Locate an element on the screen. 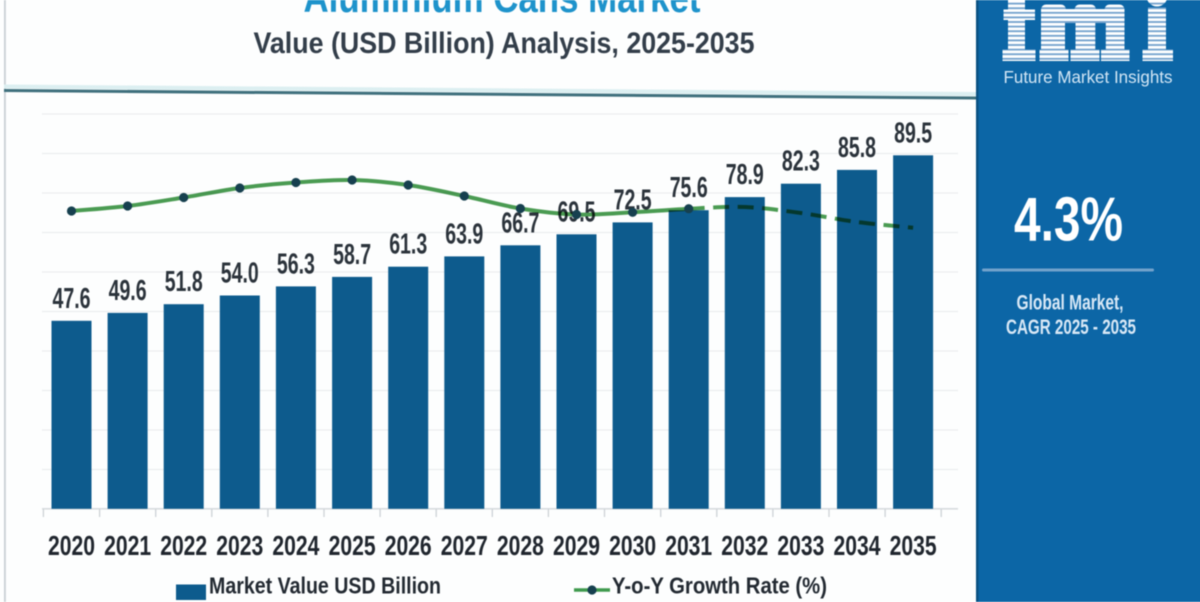 This screenshot has width=1200, height=602. svg-text: 78.9 is located at coordinates (745, 175).